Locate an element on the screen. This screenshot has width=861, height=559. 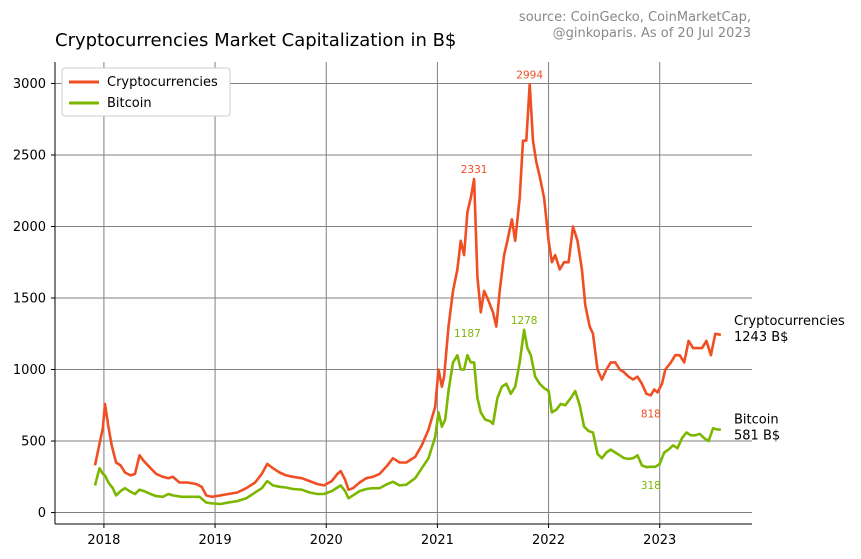
x-tick-label: 2023 is located at coordinates (659, 540).